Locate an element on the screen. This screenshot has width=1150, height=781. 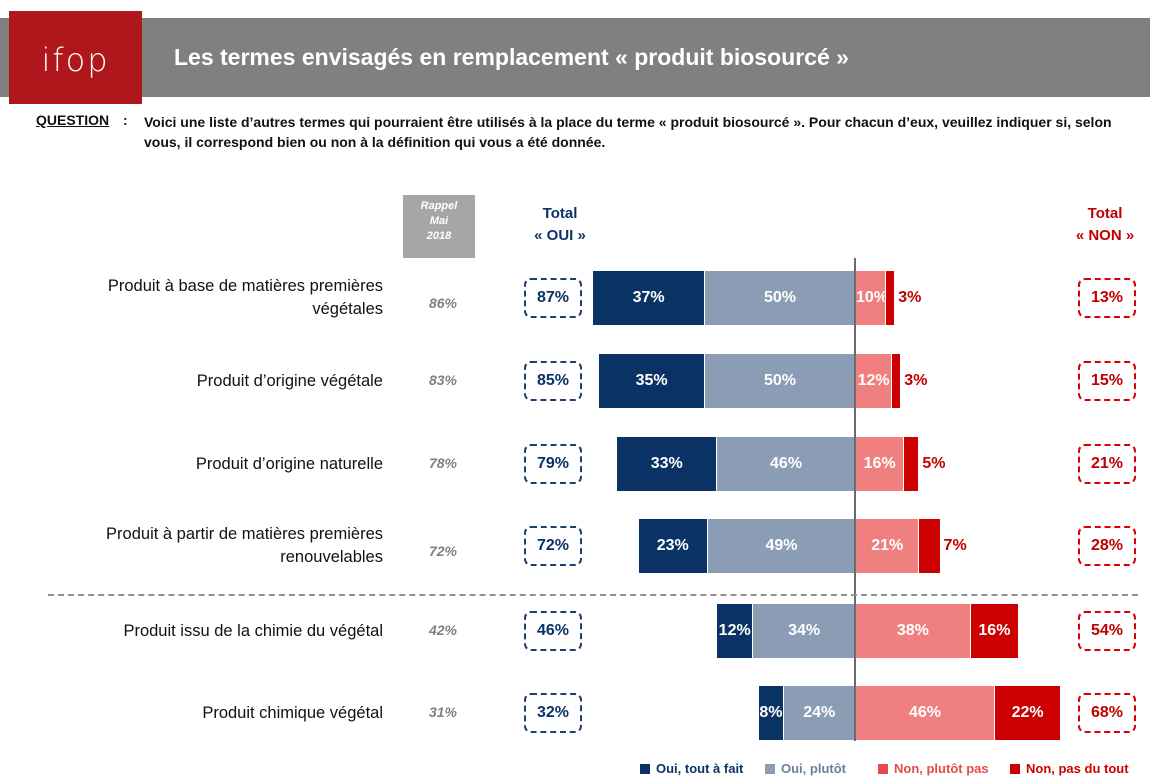
total-non-value: 21% is located at coordinates (1107, 464).